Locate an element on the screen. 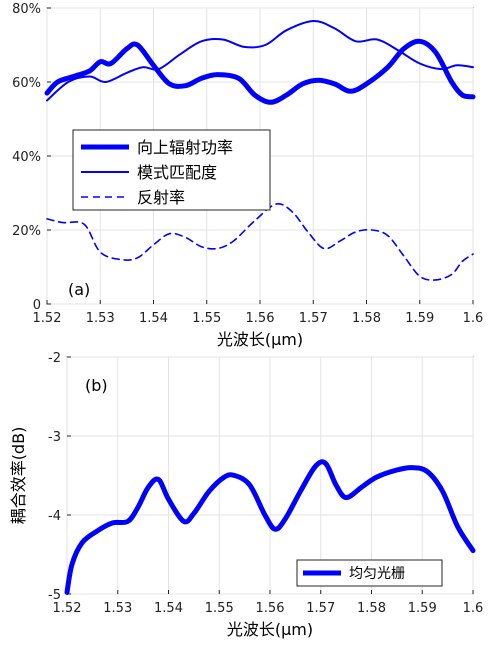 Image resolution: width=494 pixels, height=659 pixels. panel-a-x-ticks: 1.52 1.53 1.54 1.55 1.56 1.57 1.58 1.59 1.6 is located at coordinates (258, 313).